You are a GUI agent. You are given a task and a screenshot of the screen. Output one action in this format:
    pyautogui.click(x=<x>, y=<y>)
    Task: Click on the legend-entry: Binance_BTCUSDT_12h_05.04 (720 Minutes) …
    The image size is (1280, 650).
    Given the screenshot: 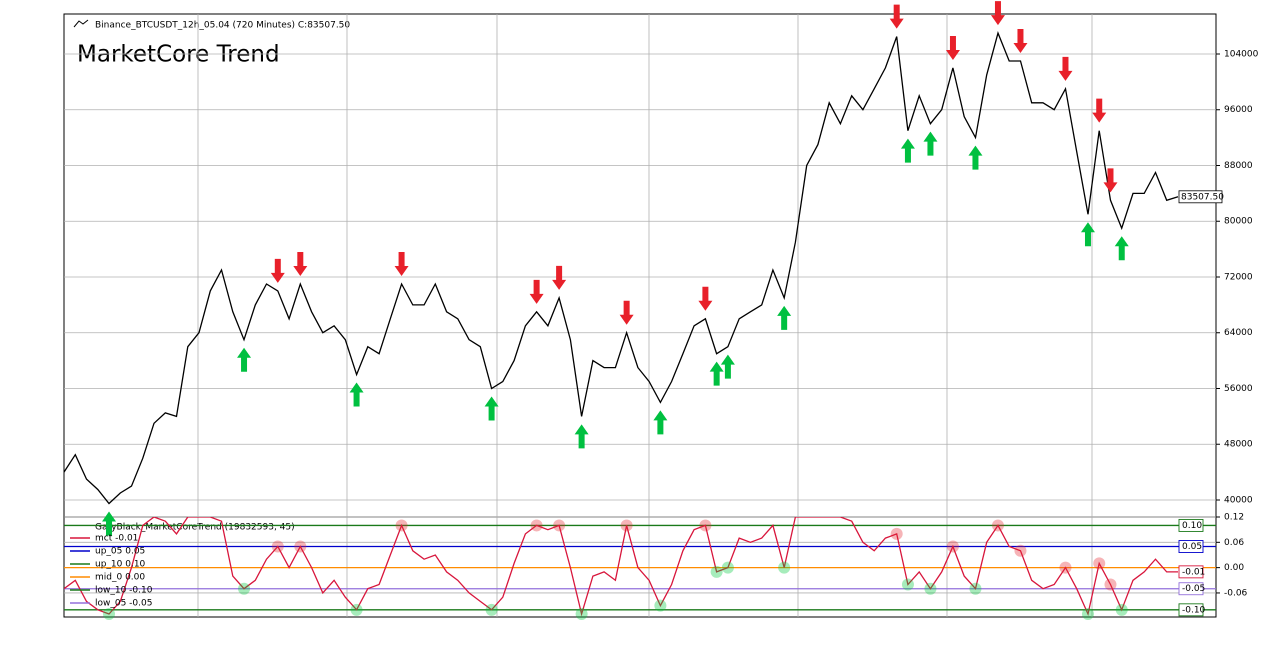 What is the action you would take?
    pyautogui.click(x=222, y=26)
    